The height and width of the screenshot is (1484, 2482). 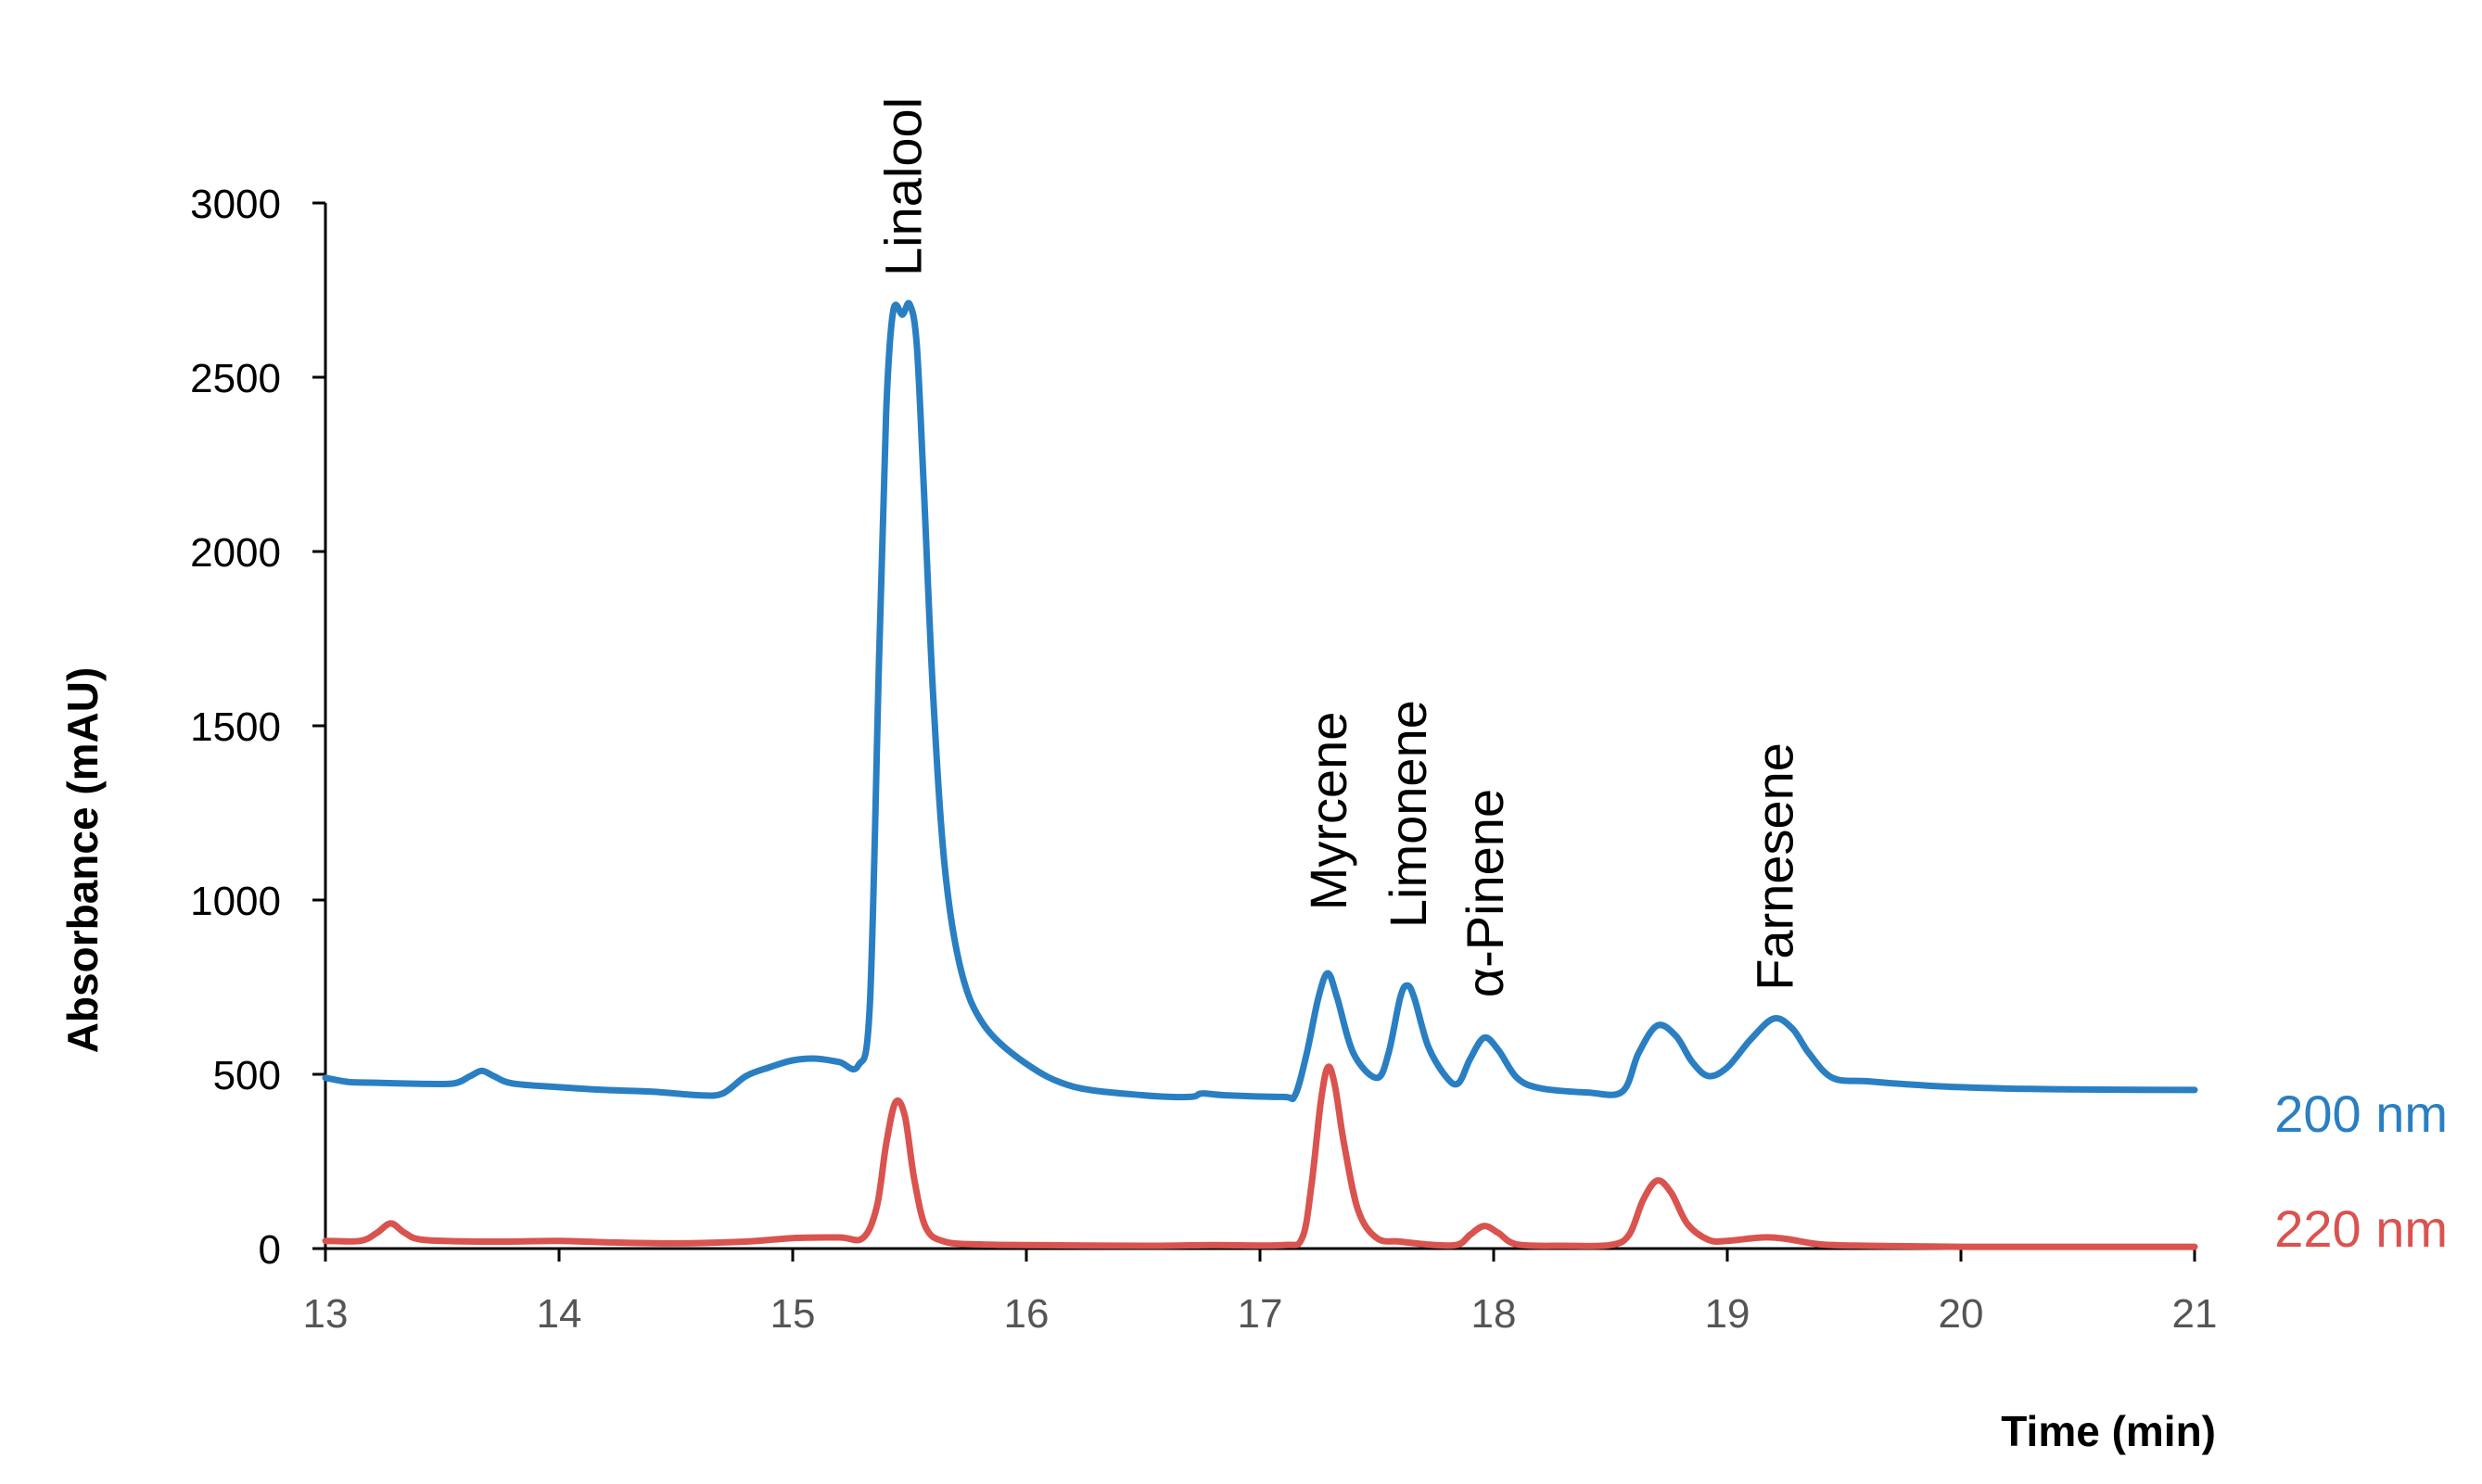 I want to click on y-tick-label: 1500, so click(x=236, y=727).